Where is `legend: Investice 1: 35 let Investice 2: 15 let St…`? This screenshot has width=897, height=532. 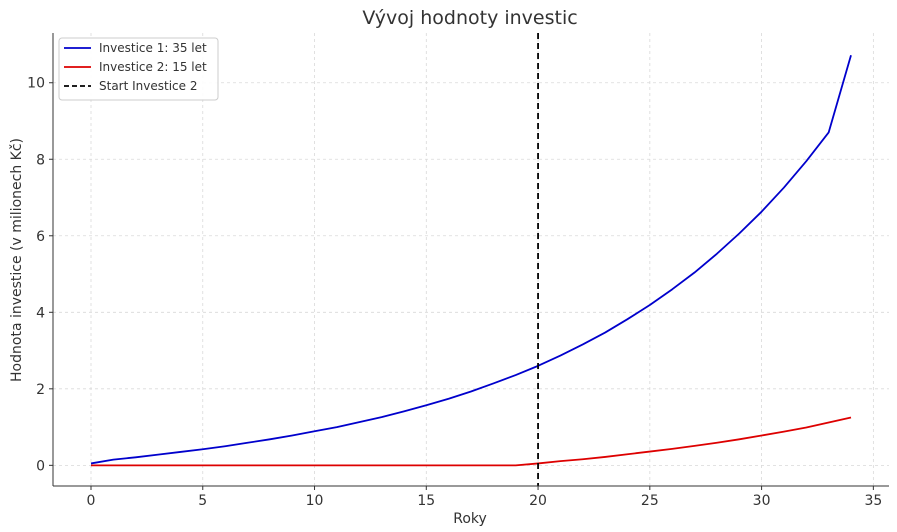
legend: Investice 1: 35 let Investice 2: 15 let St… is located at coordinates (138, 69).